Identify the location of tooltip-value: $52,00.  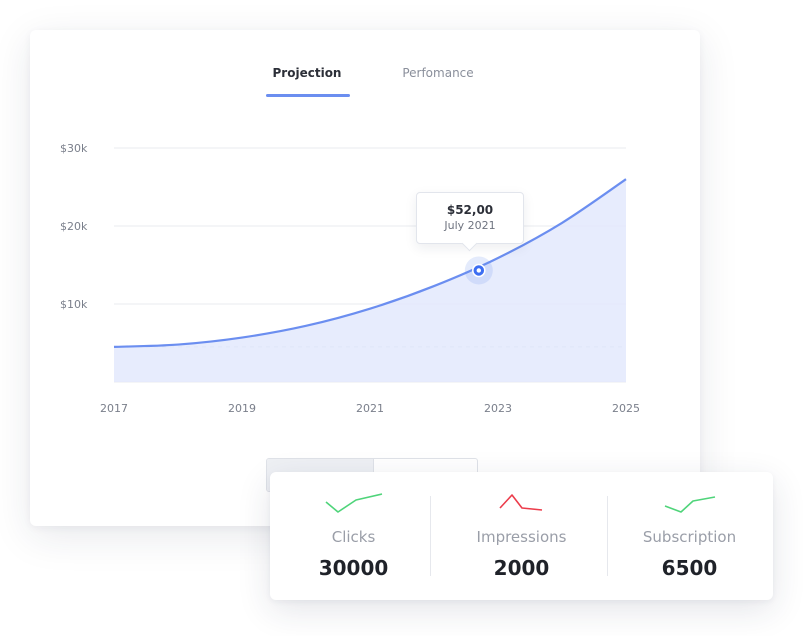
(470, 210).